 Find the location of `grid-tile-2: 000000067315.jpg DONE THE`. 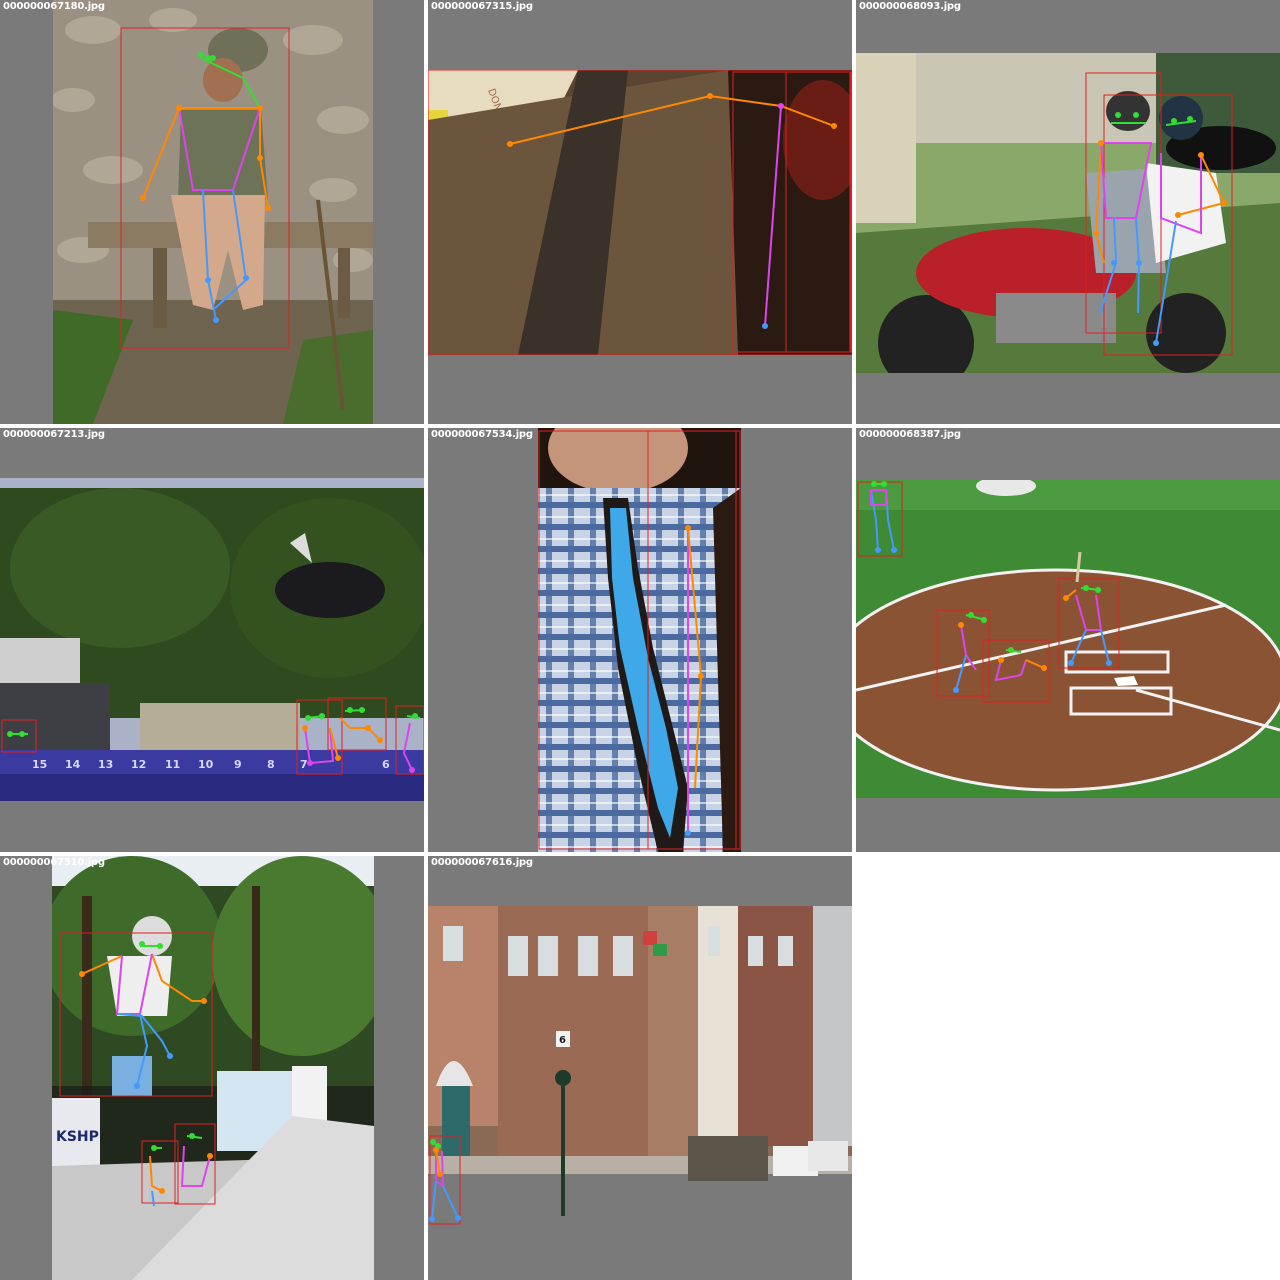

grid-tile-2: 000000067315.jpg DONE THE is located at coordinates (640, 212).